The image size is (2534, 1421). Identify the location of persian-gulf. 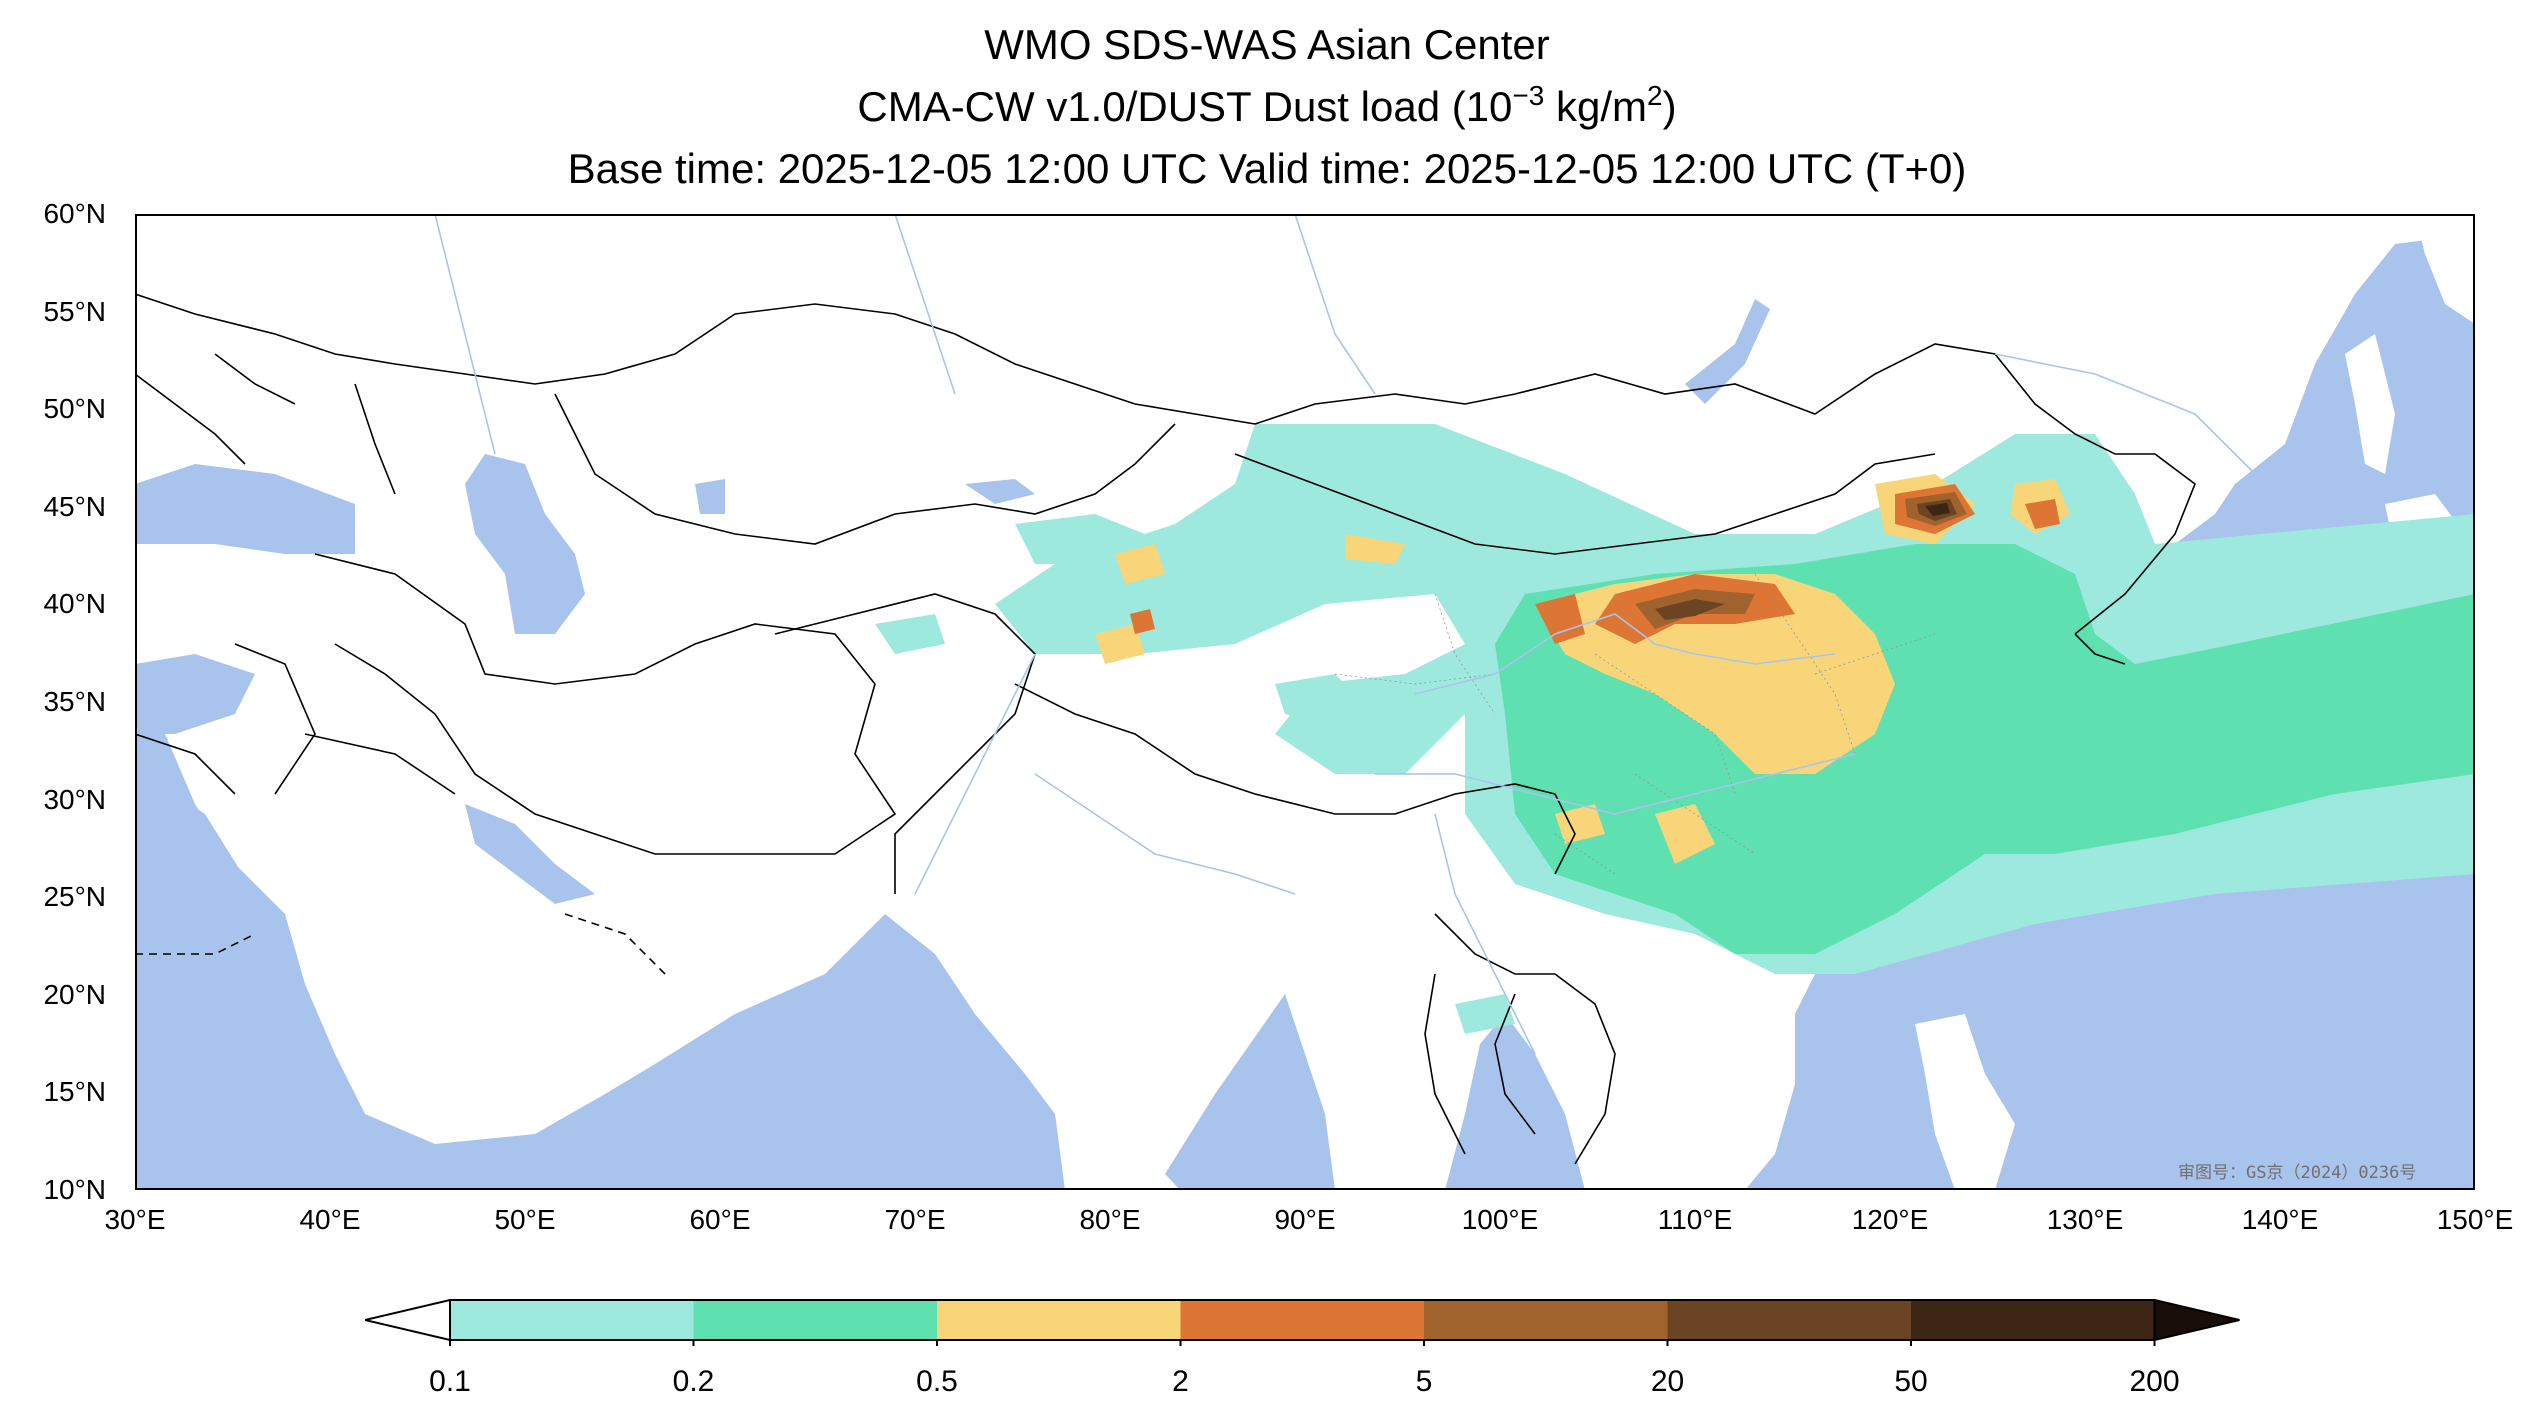
(530, 854).